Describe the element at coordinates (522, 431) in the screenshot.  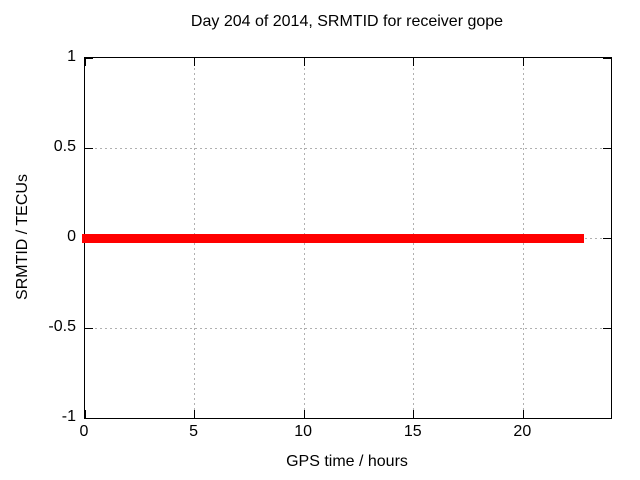
I see `x-tick-label: 20` at that location.